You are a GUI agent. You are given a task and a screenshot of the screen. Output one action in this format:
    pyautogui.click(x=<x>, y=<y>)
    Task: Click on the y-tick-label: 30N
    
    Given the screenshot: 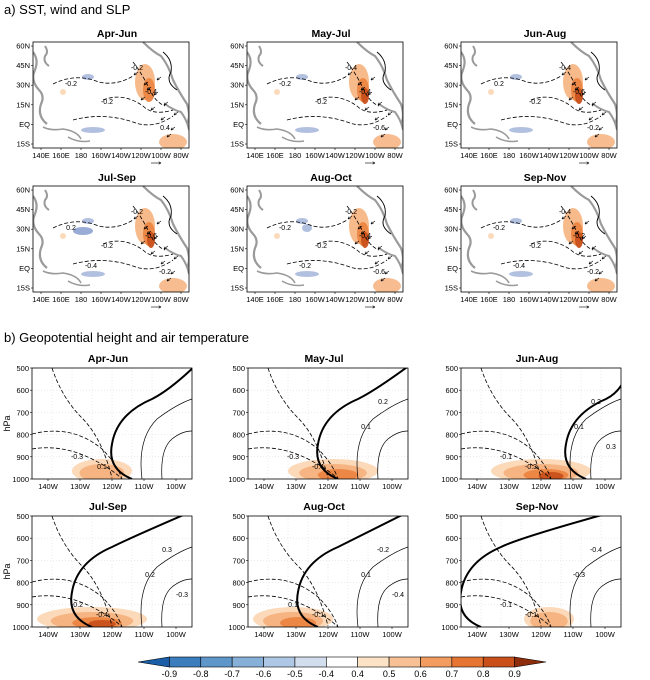 What is the action you would take?
    pyautogui.click(x=23, y=85)
    